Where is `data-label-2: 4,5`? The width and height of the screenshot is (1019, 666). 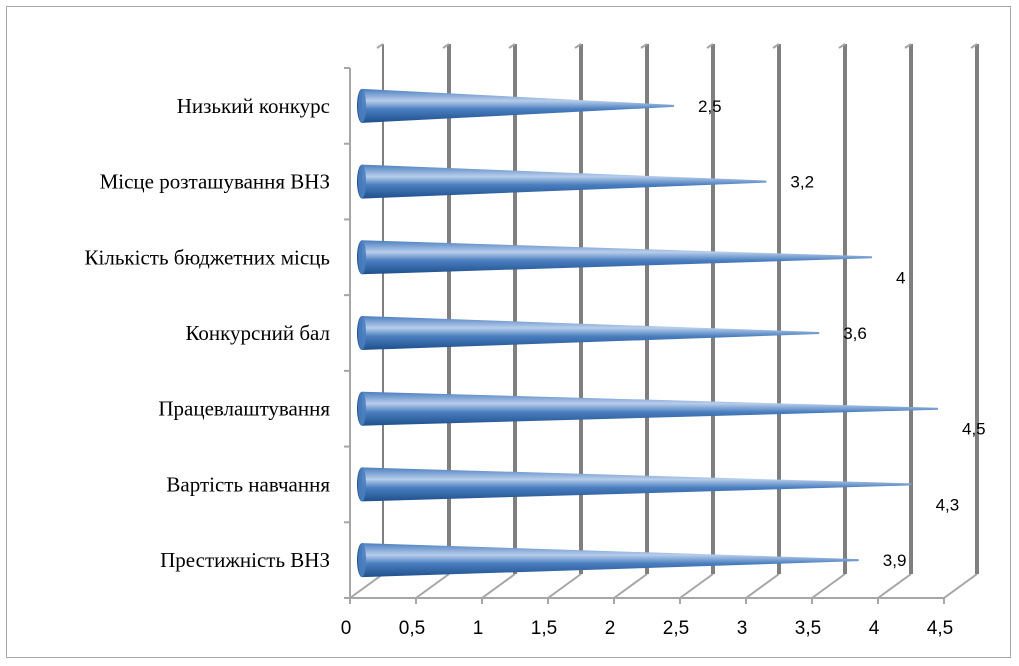 data-label-2: 4,5 is located at coordinates (974, 429).